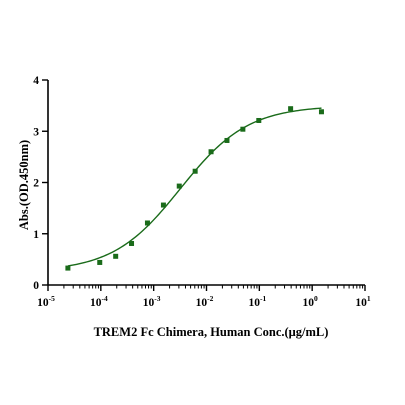  What do you see at coordinates (36, 286) in the screenshot?
I see `y-tick-label: 0` at bounding box center [36, 286].